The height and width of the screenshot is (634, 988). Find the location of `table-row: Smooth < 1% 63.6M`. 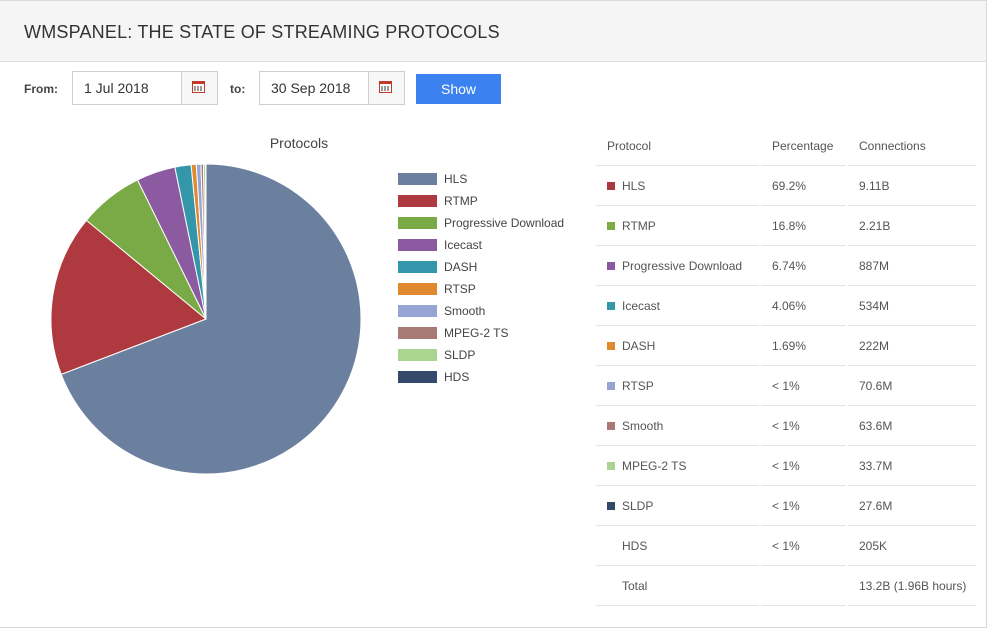

table-row: Smooth < 1% 63.6M is located at coordinates (786, 425).